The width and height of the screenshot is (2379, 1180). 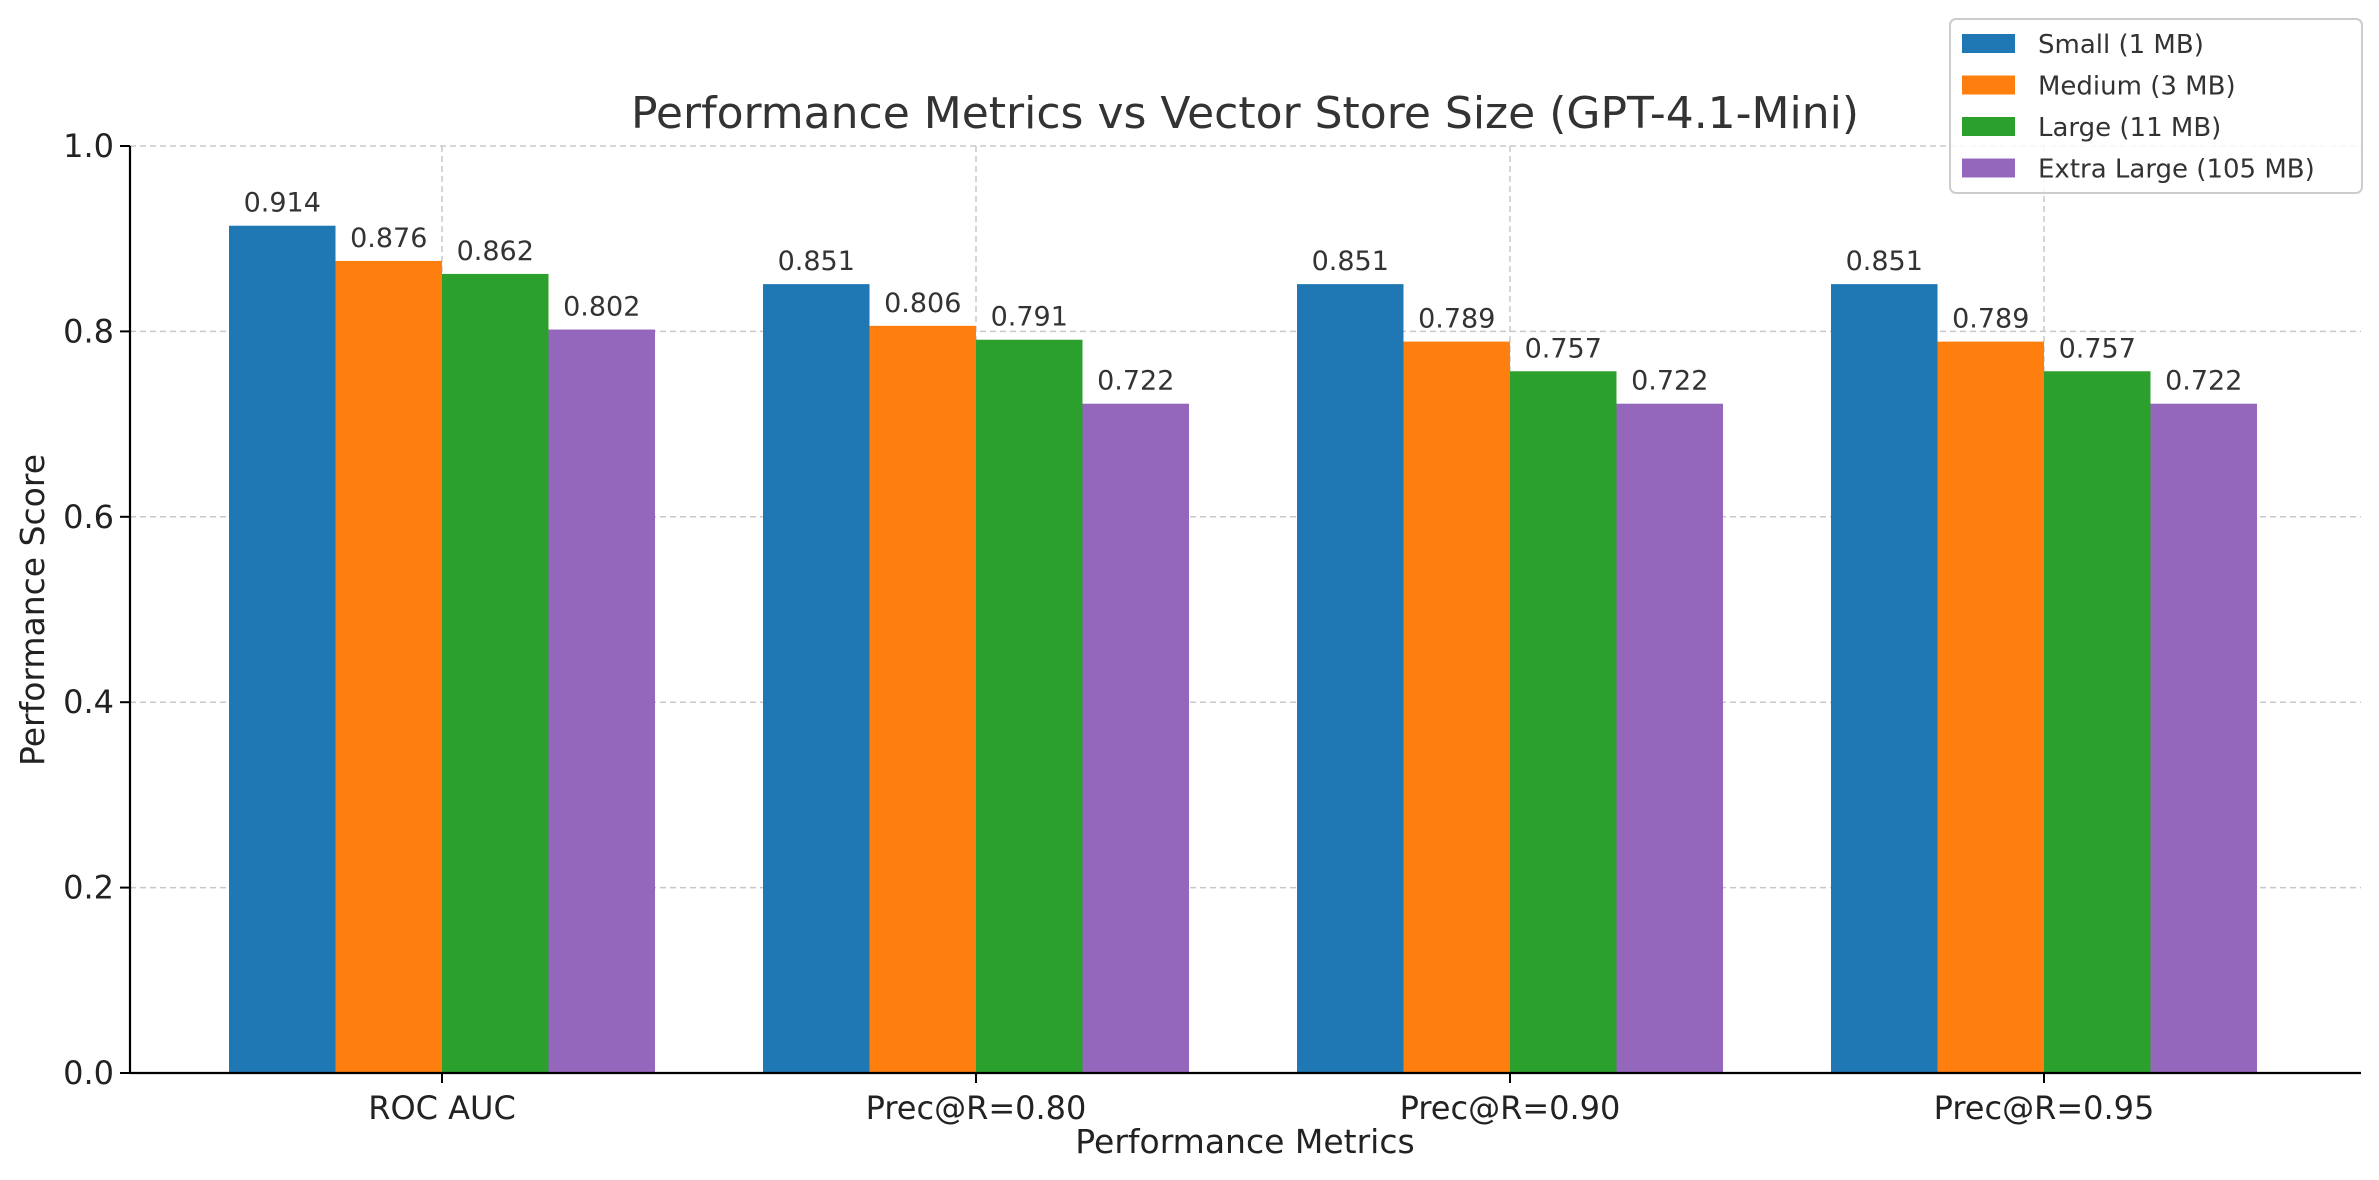 What do you see at coordinates (88, 1073) in the screenshot?
I see `y-tick-label: 0.0` at bounding box center [88, 1073].